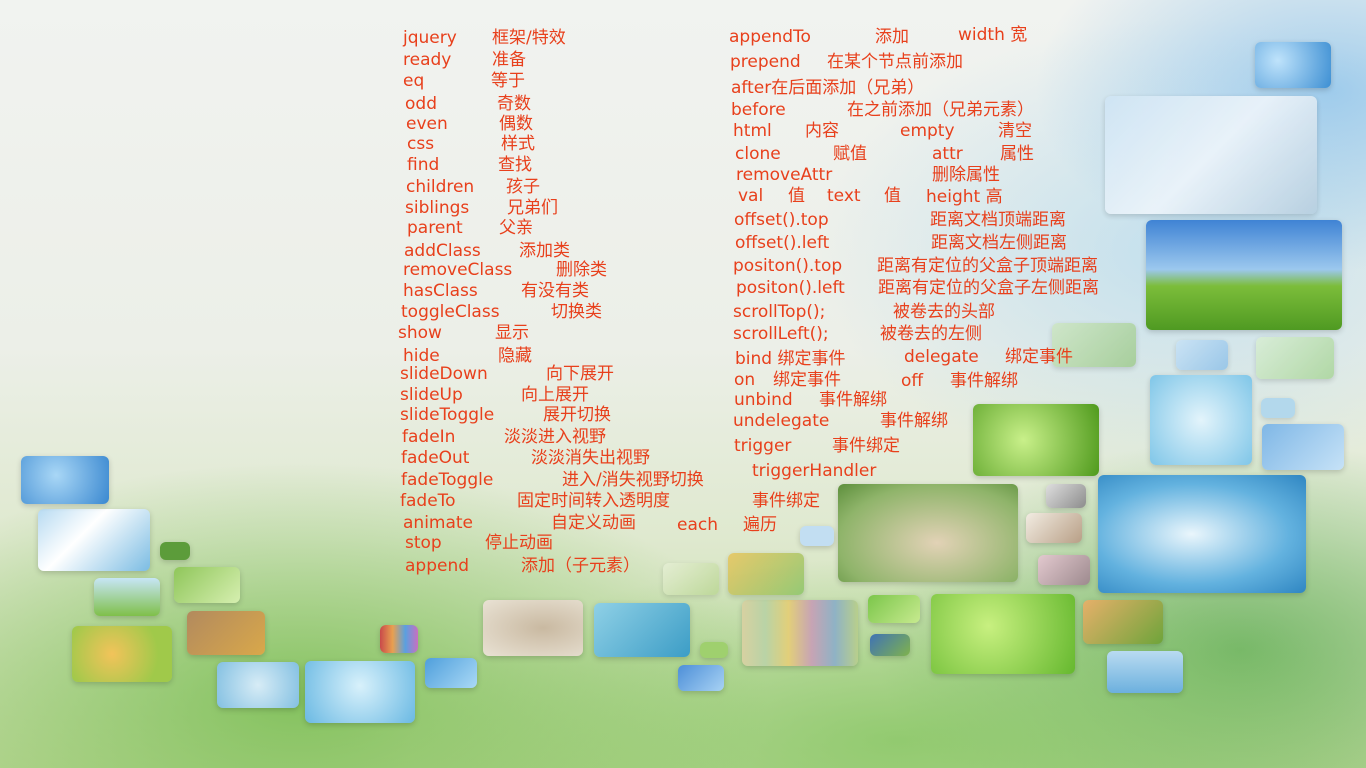 Image resolution: width=1366 pixels, height=768 pixels. Describe the element at coordinates (512, 333) in the screenshot. I see `desc-show: 显示` at that location.